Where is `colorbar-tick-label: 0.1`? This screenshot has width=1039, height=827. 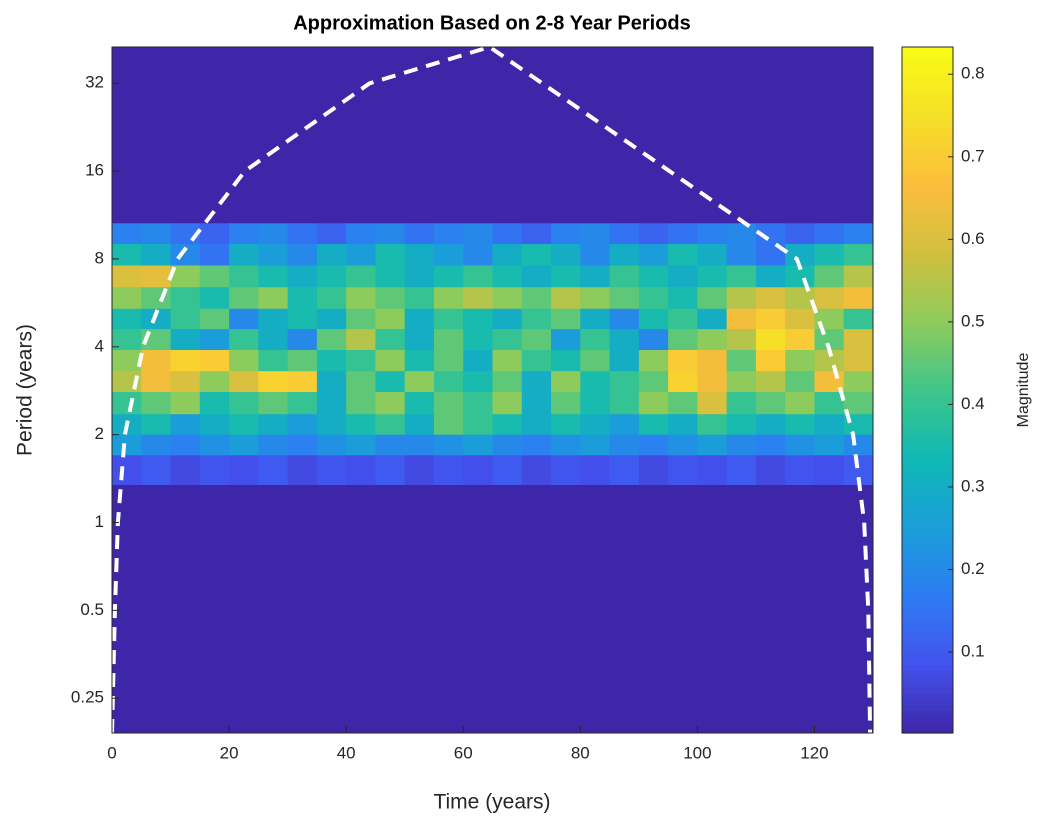 colorbar-tick-label: 0.1 is located at coordinates (973, 651).